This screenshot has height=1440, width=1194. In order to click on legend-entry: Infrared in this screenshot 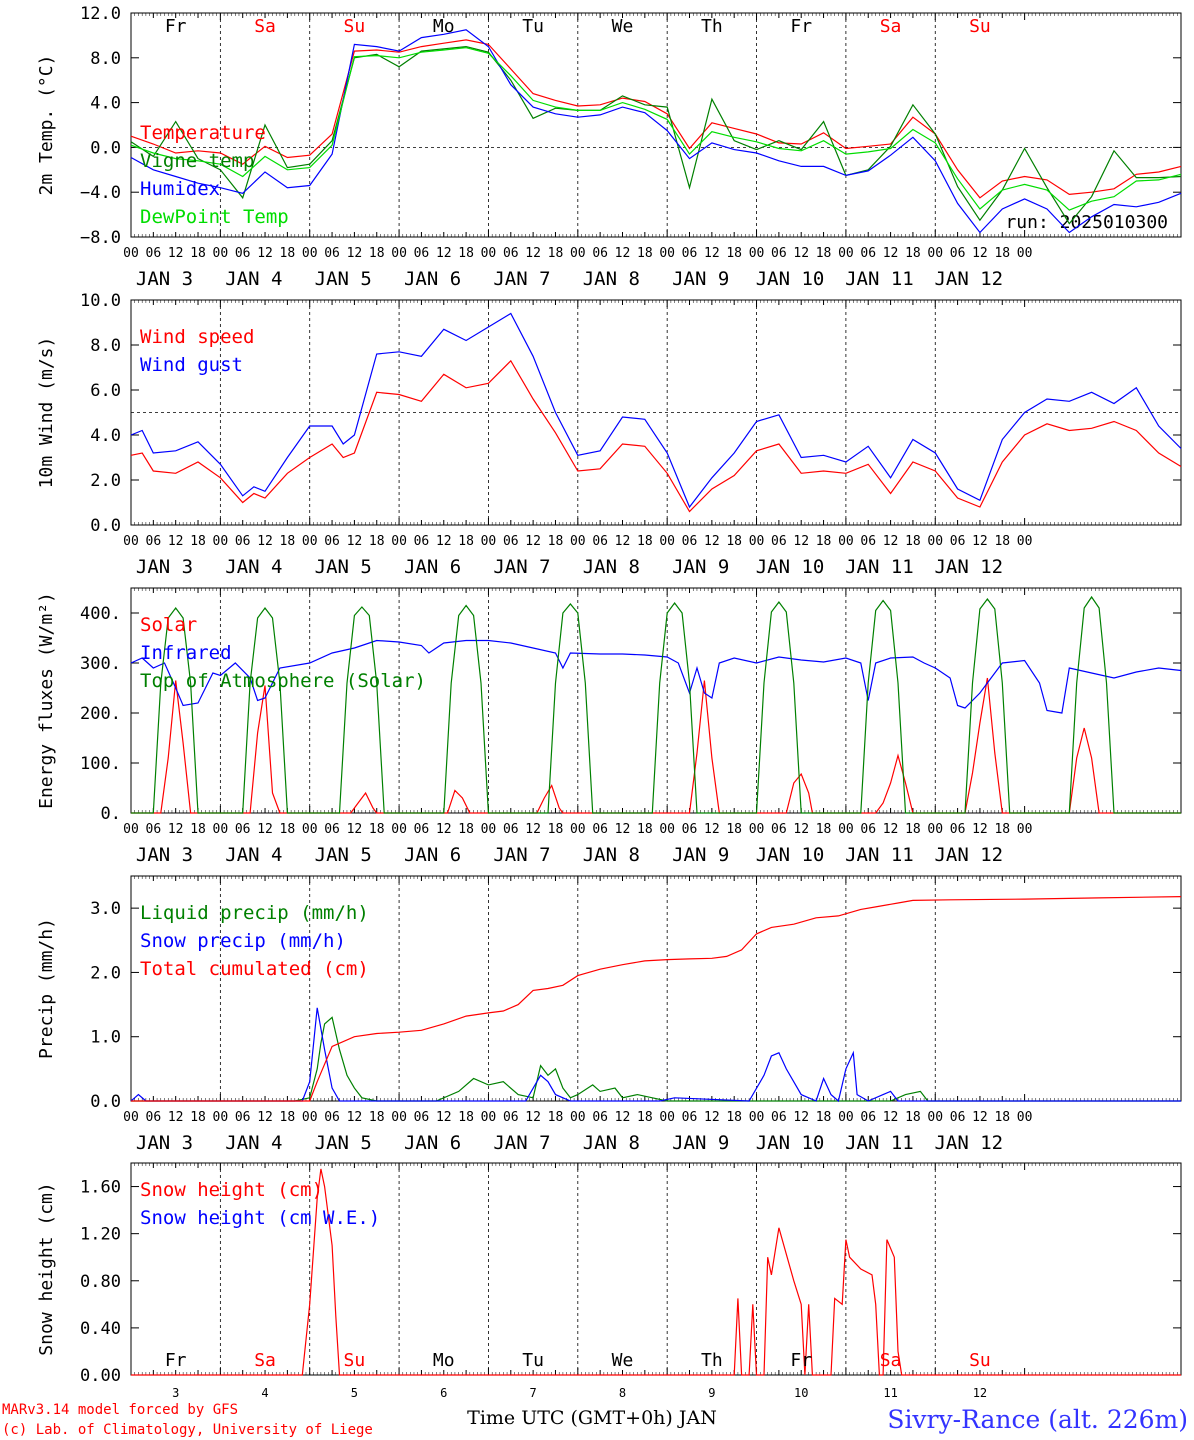, I will do `click(186, 653)`.